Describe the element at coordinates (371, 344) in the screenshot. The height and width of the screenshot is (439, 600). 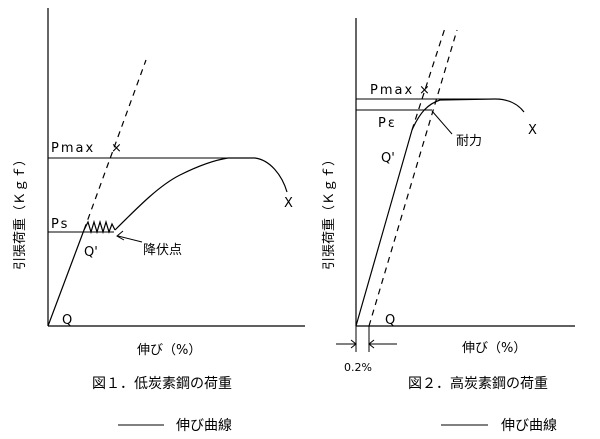
I see `fig2-offset-arrowhead-right` at that location.